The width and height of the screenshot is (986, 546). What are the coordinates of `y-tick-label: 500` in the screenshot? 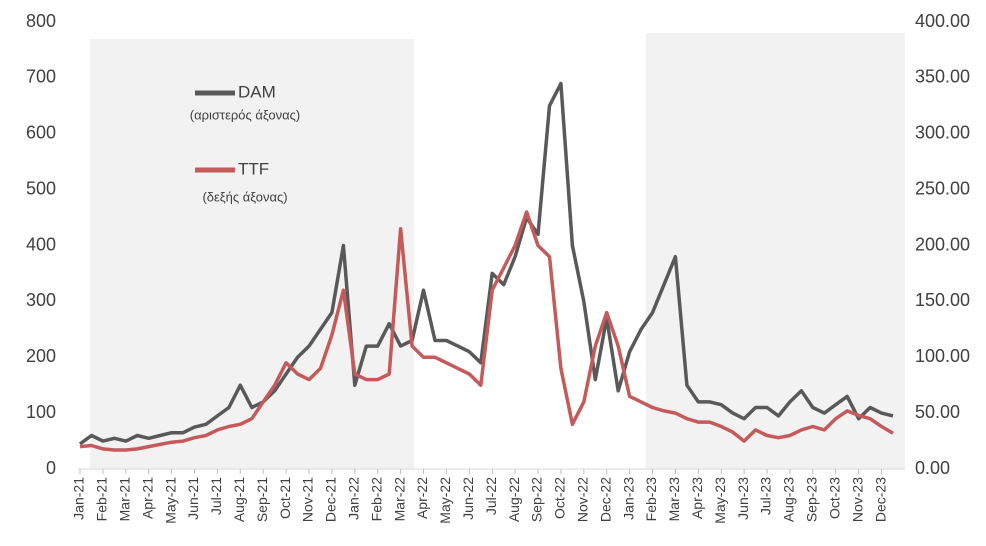 It's located at (41, 188).